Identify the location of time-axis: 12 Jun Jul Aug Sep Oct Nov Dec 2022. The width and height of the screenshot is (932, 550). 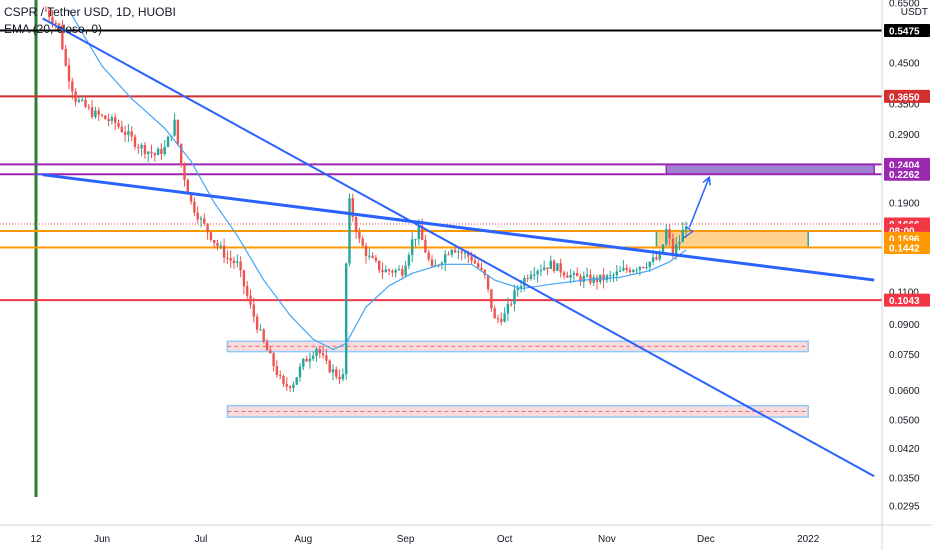
(424, 539).